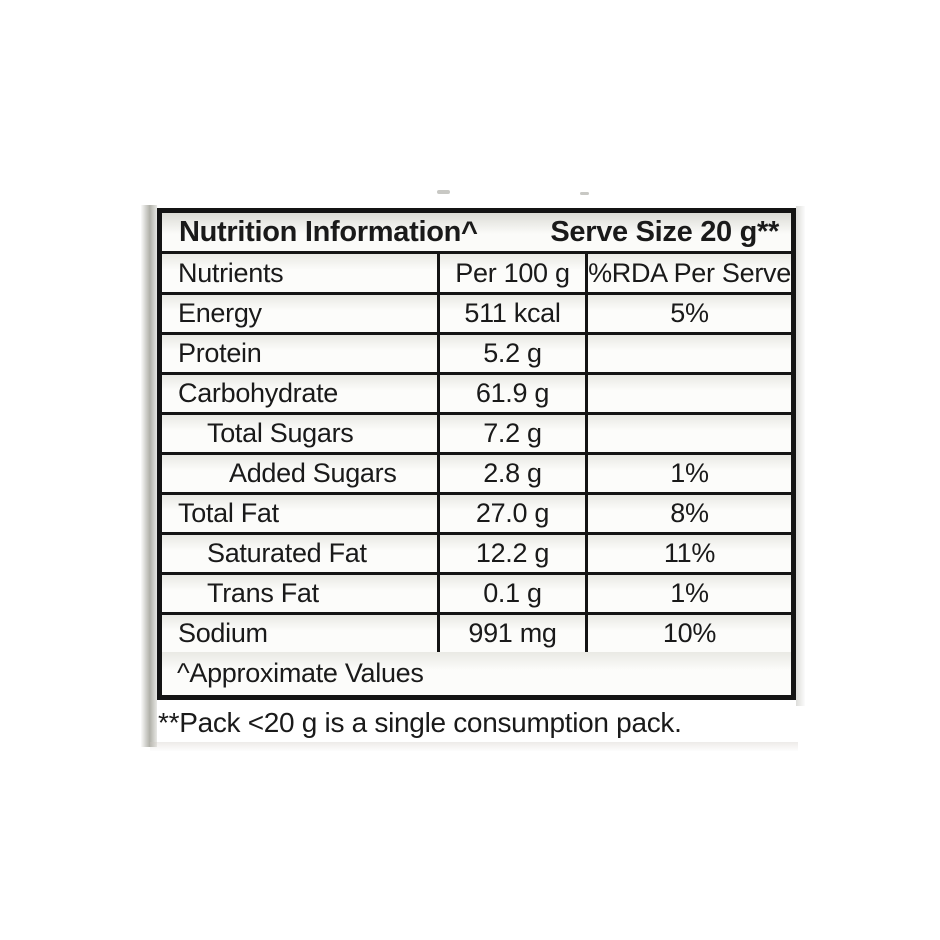 This screenshot has height=940, width=940. Describe the element at coordinates (514, 593) in the screenshot. I see `per-100g-value-cell: 0.1 g` at that location.